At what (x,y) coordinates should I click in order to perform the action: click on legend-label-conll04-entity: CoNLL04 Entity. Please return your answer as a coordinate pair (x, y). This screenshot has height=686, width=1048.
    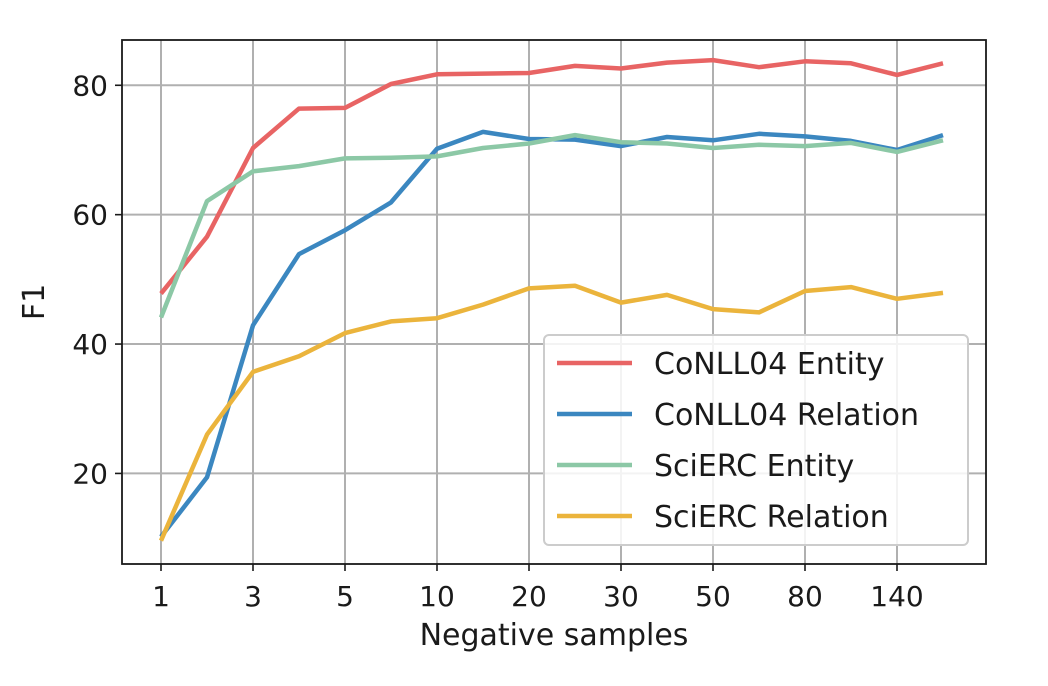
    Looking at the image, I should click on (769, 364).